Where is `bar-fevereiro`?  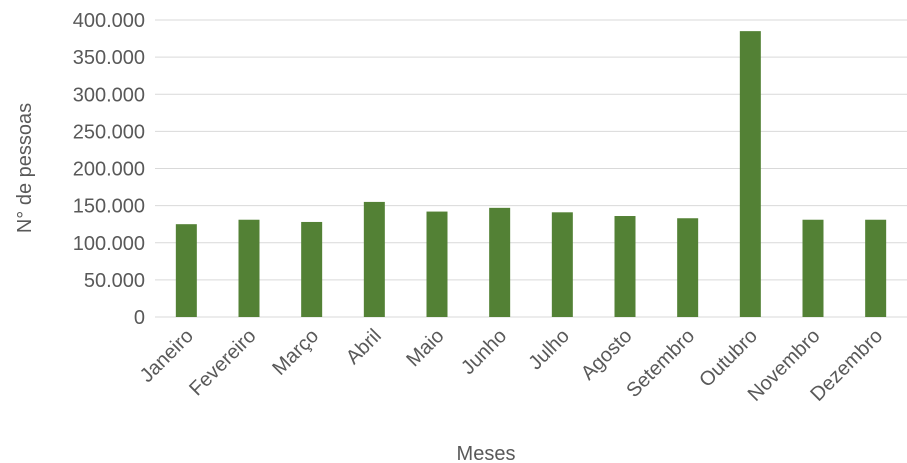 bar-fevereiro is located at coordinates (249, 268).